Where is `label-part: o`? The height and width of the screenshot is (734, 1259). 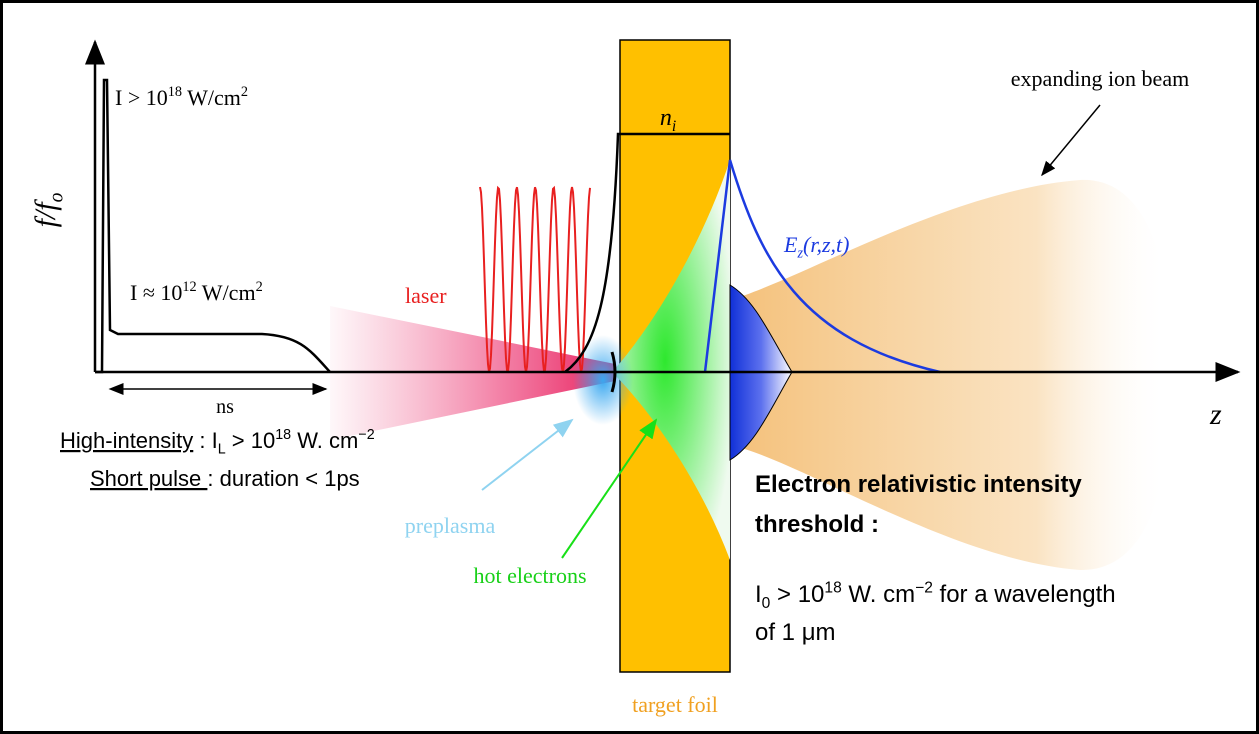 label-part: o is located at coordinates (57, 197).